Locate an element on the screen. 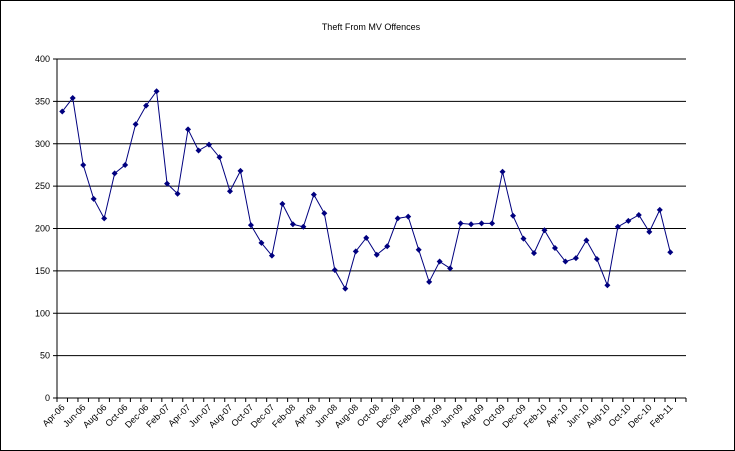 Image resolution: width=735 pixels, height=451 pixels. y-axis: 0 50 100 150 200 250 300 350 400 is located at coordinates (46, 228).